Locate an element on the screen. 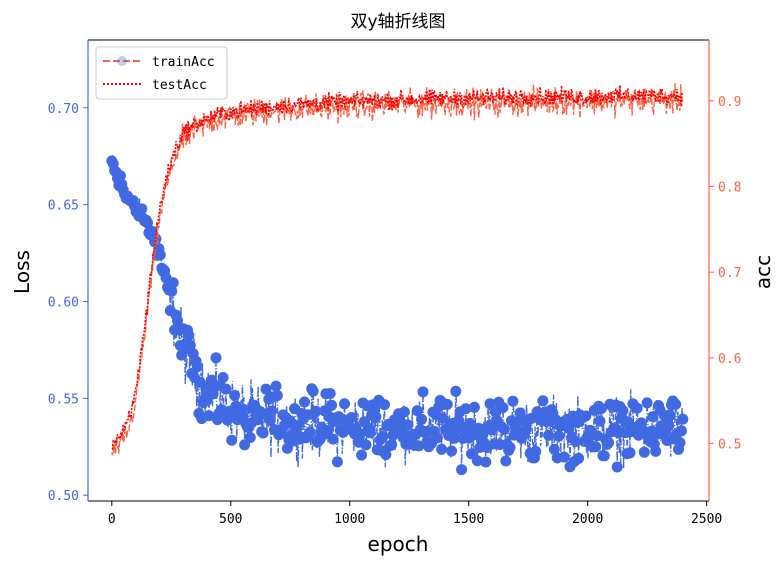  left-y-axis-ticks: 0.50 0.55 0.60 0.65 0.70 is located at coordinates (68, 303).